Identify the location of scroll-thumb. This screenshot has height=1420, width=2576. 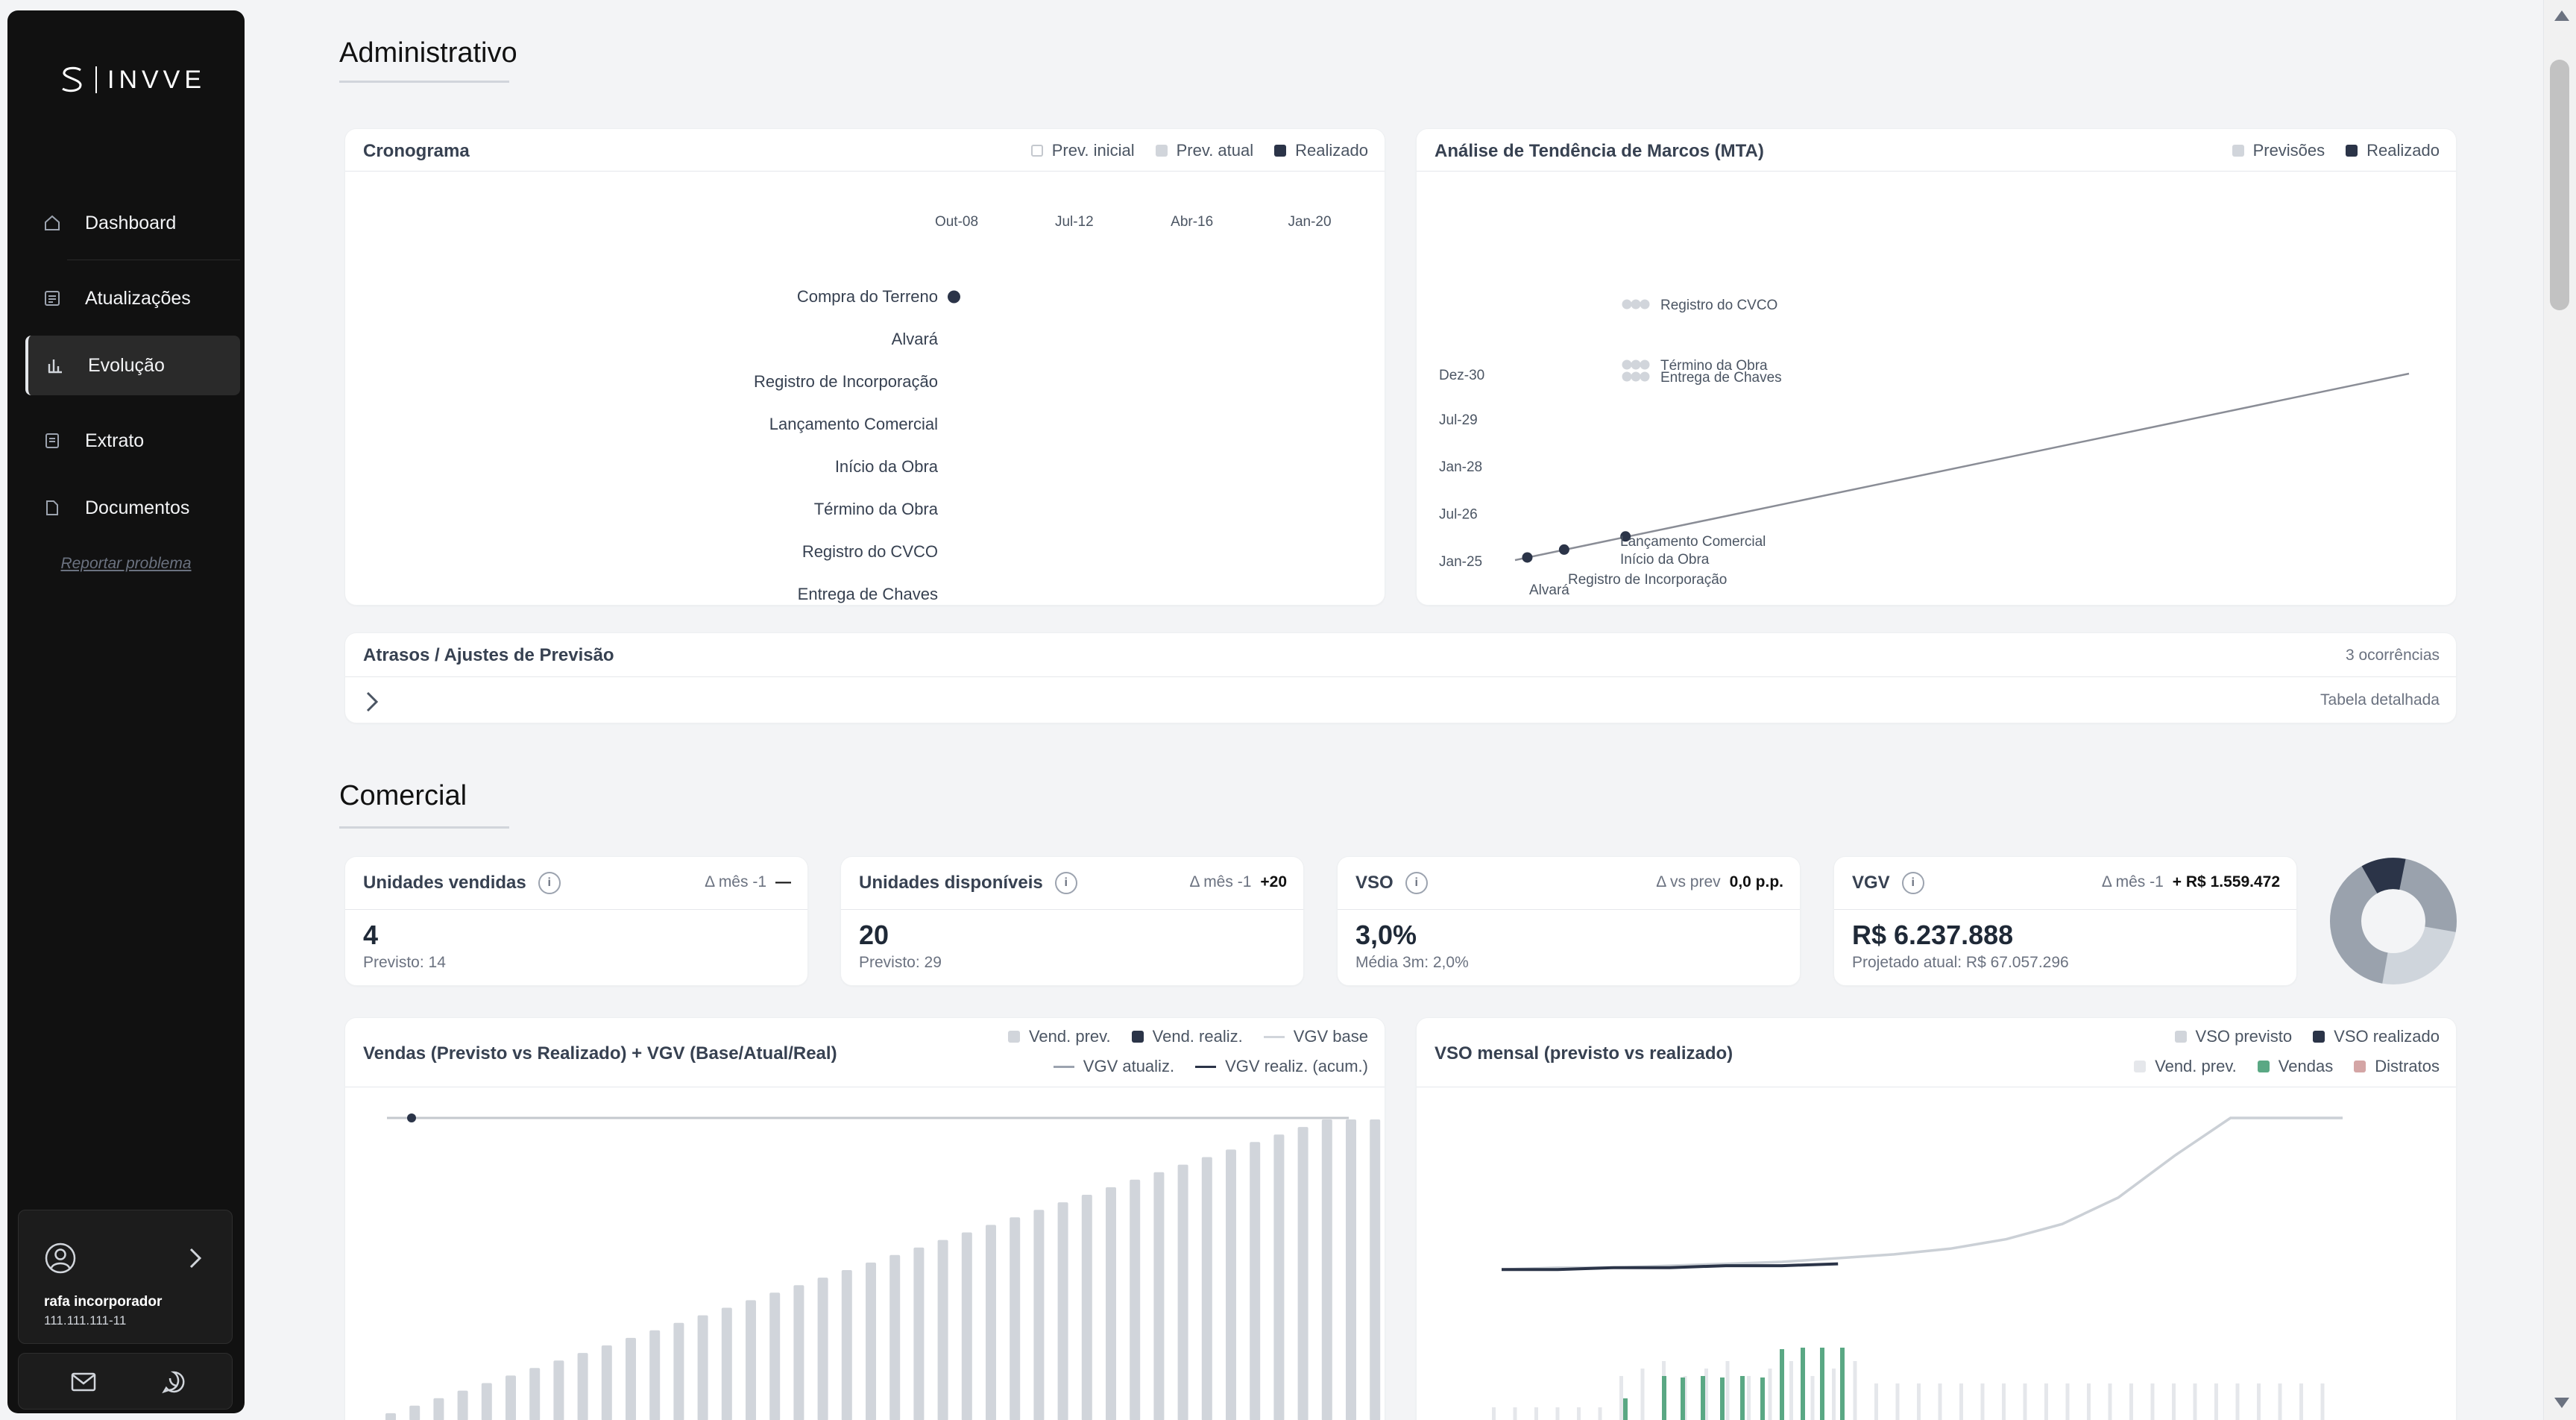
(2559, 185).